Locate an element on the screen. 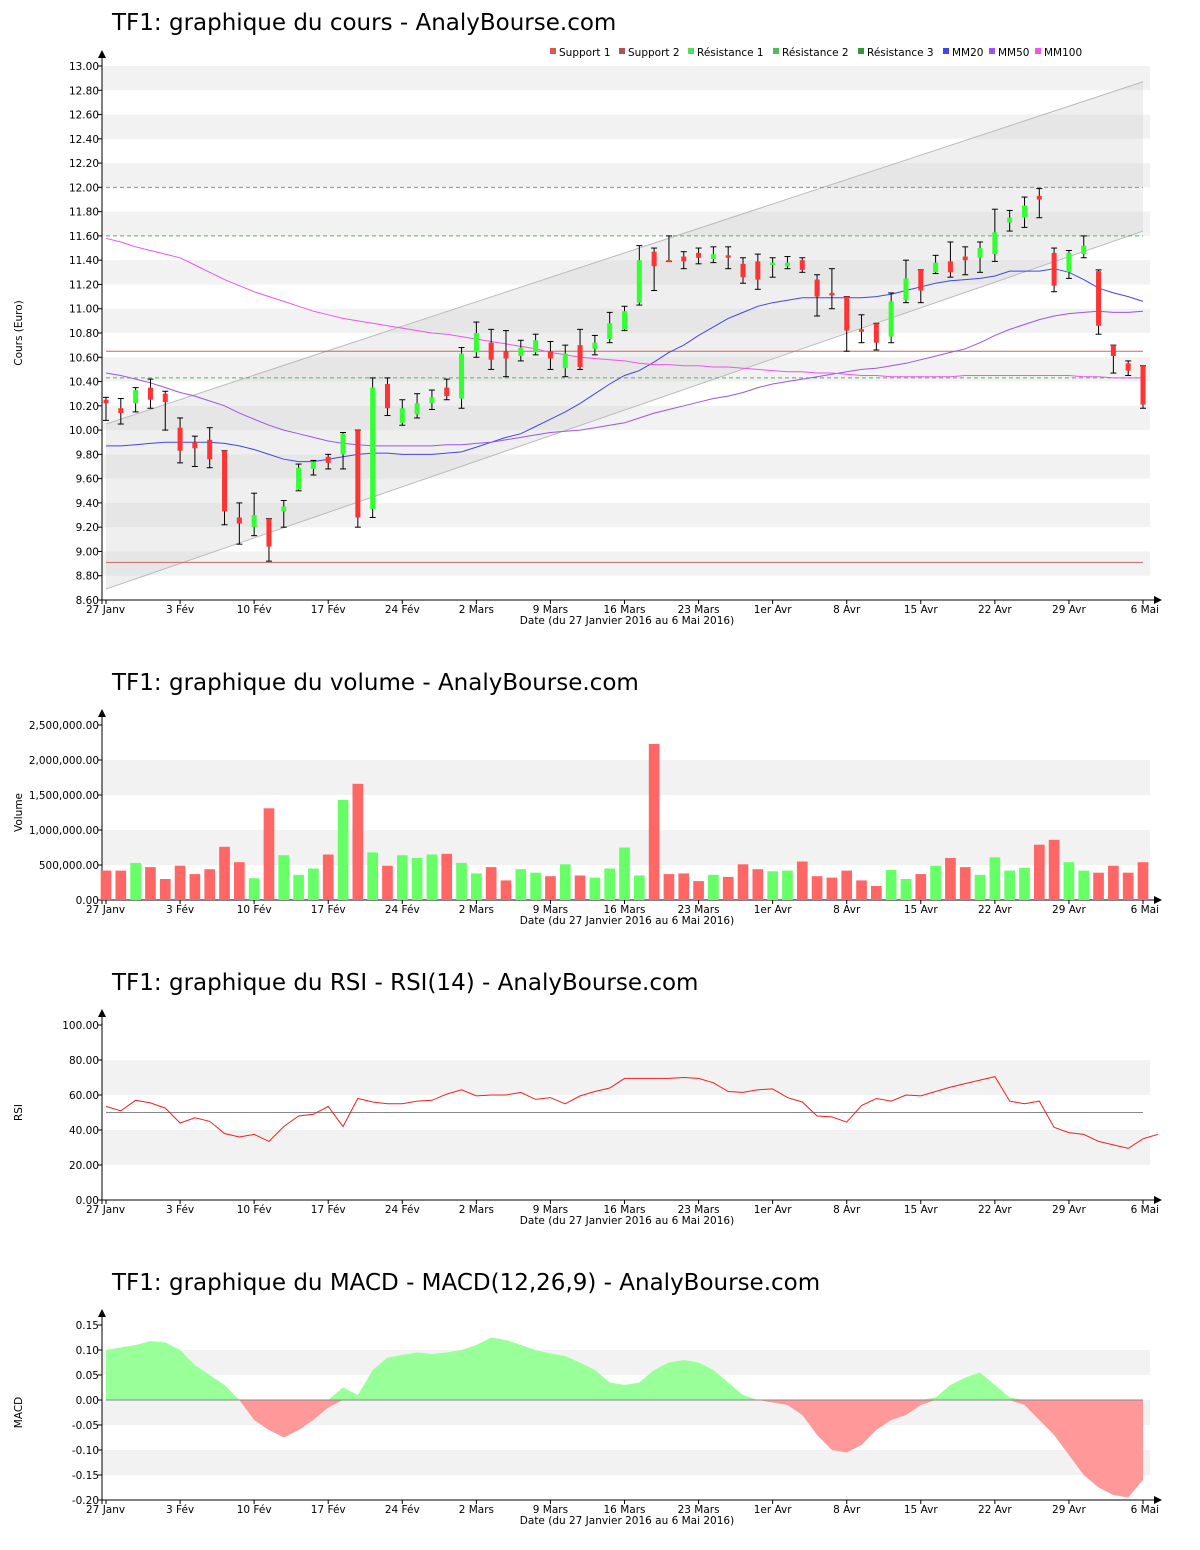  y-tick-label: 10.80 is located at coordinates (84, 334).